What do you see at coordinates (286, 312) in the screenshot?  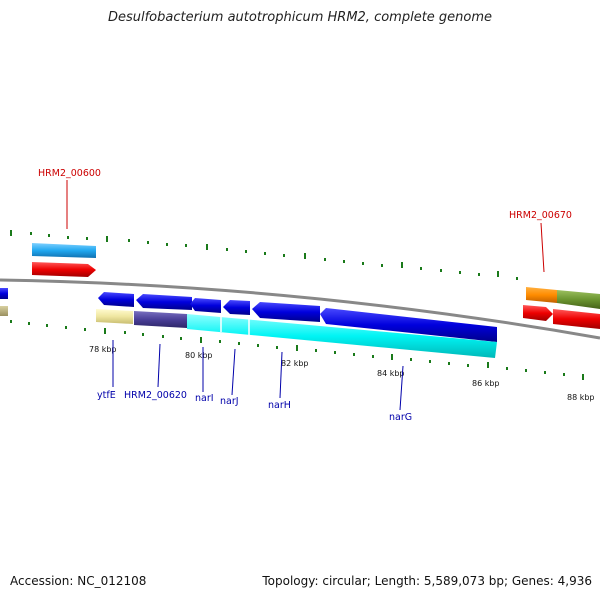 I see `gene-narH-blue` at bounding box center [286, 312].